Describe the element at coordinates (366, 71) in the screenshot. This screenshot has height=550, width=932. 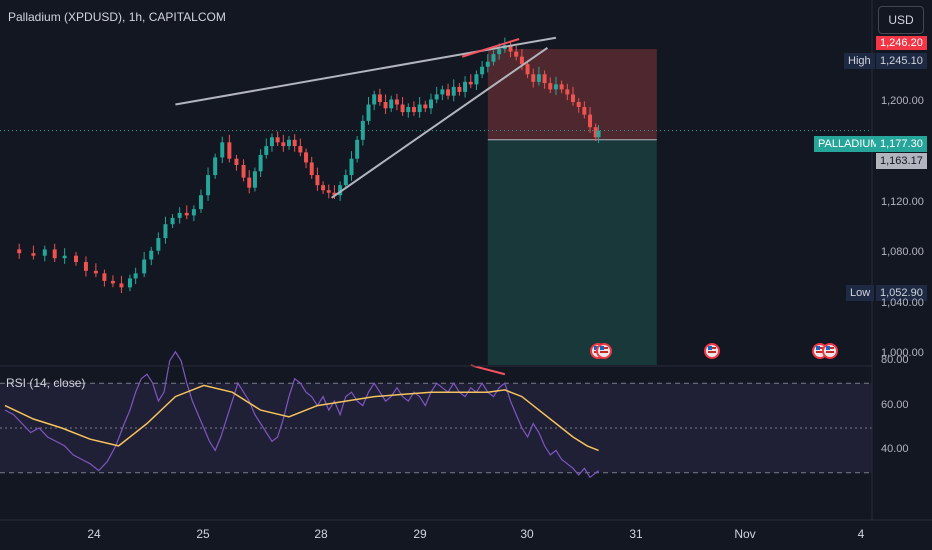
I see `wedge-upper-line` at that location.